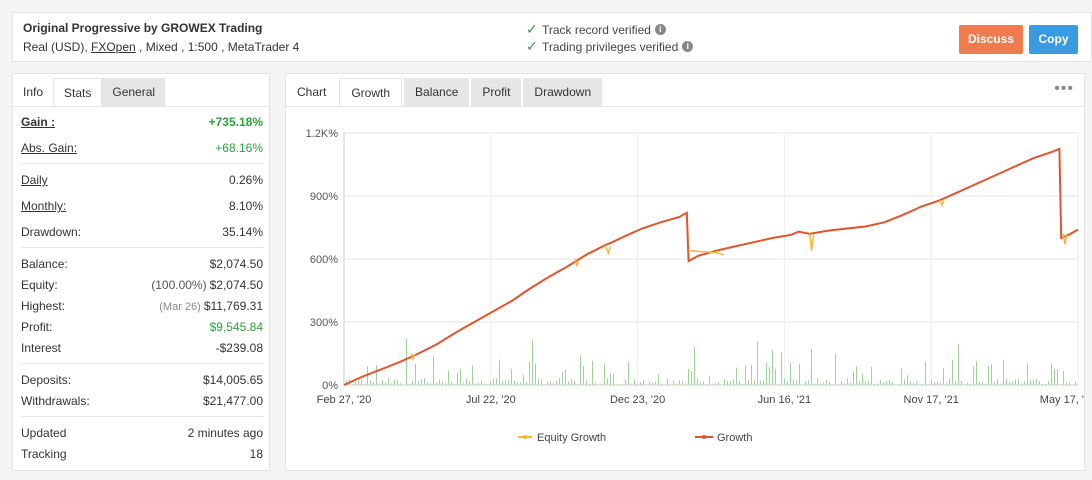 This screenshot has height=480, width=1092. What do you see at coordinates (685, 106) in the screenshot?
I see `tabs-divider` at bounding box center [685, 106].